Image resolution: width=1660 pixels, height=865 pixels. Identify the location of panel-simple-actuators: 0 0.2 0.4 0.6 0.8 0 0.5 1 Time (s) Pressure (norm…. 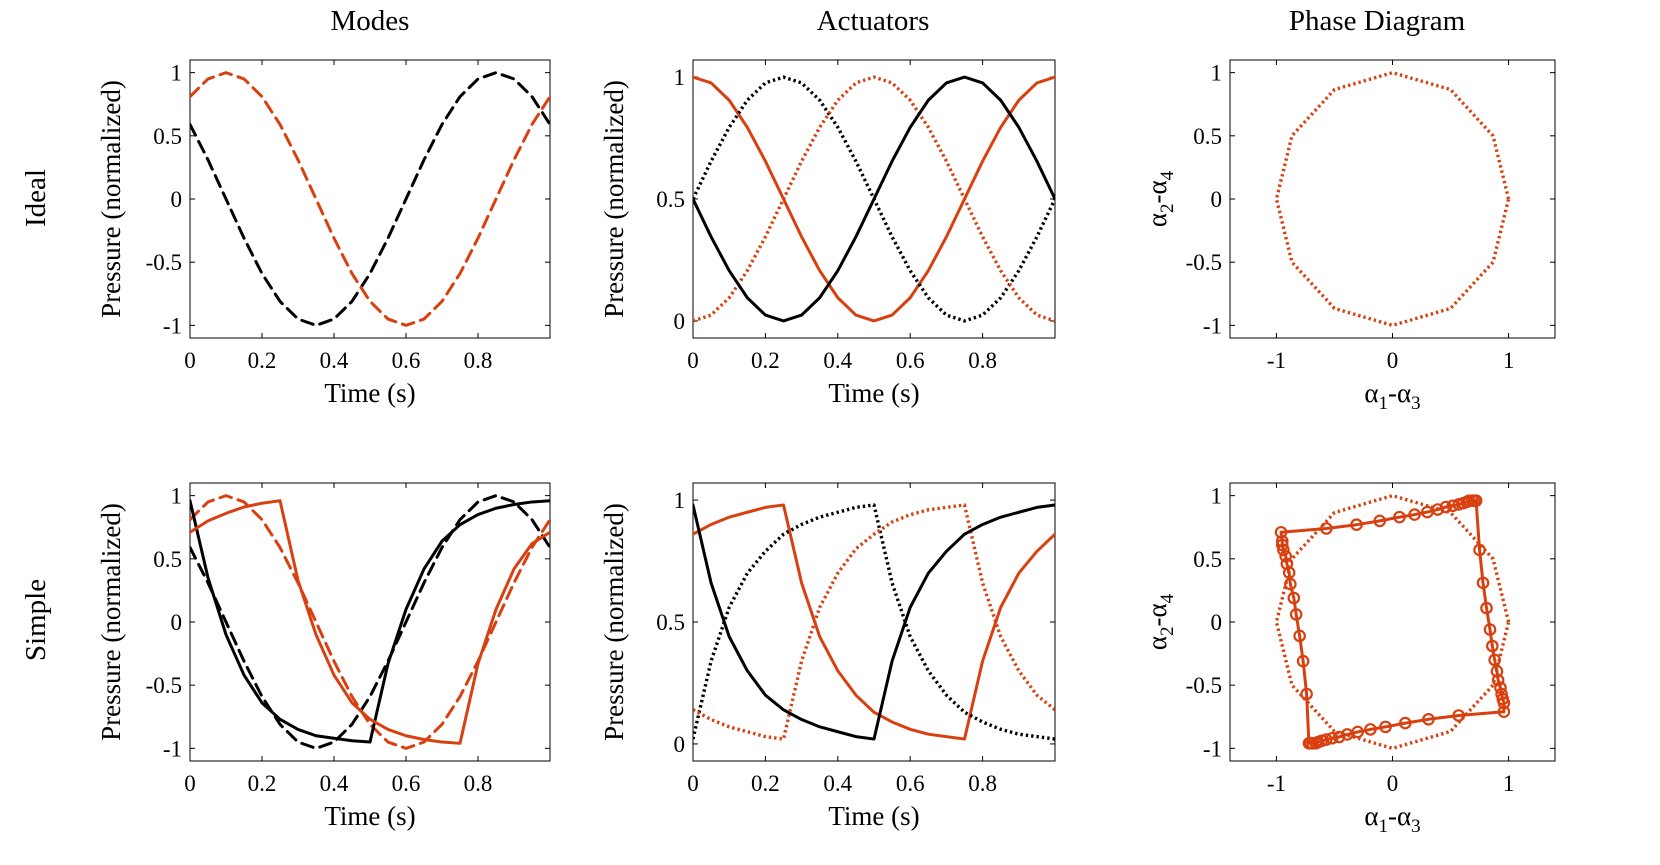
(827, 656).